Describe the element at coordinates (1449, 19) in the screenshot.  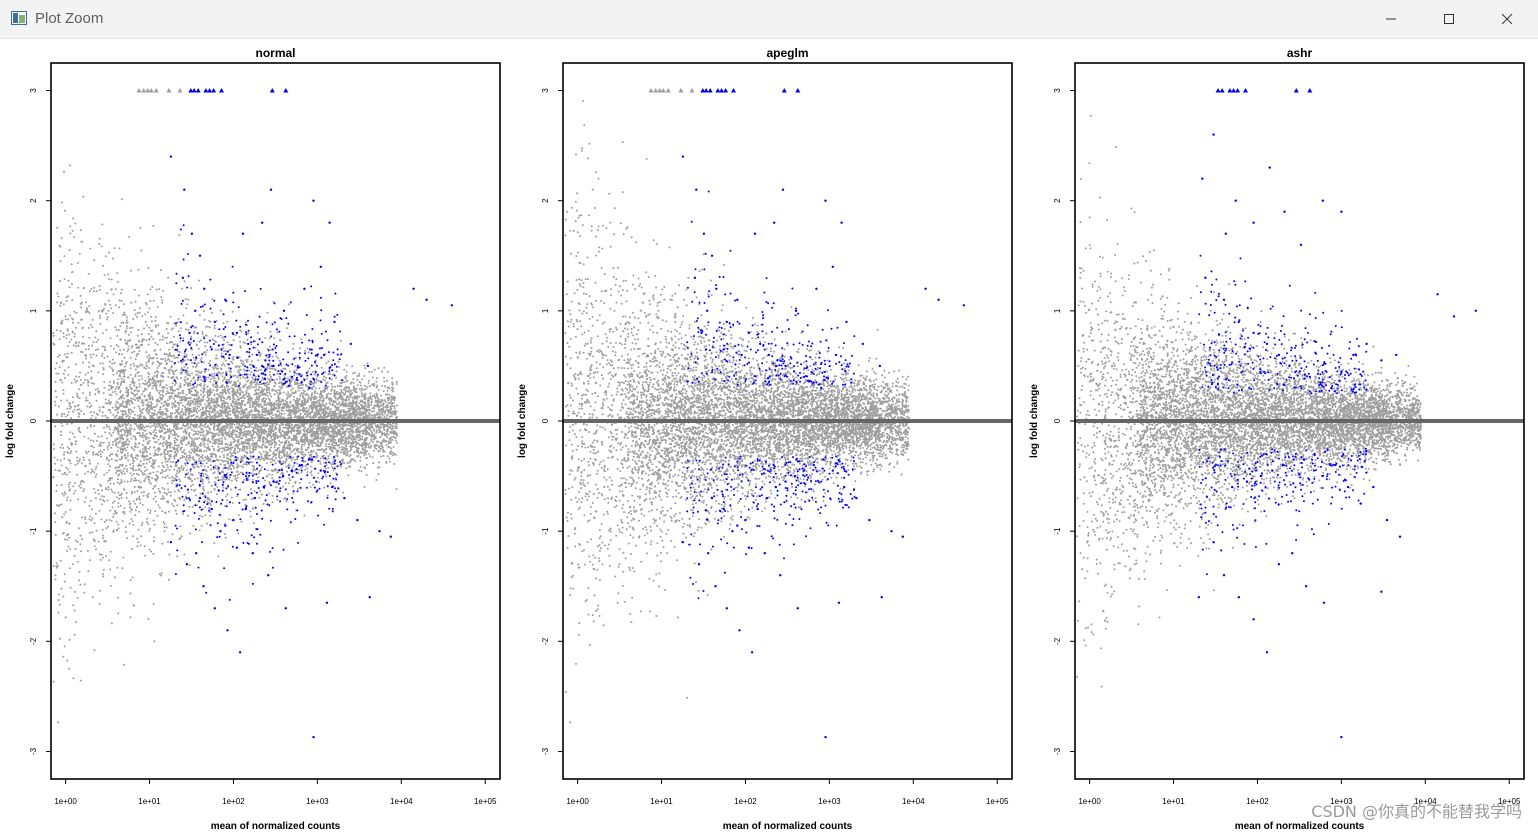
I see `maximize-button` at that location.